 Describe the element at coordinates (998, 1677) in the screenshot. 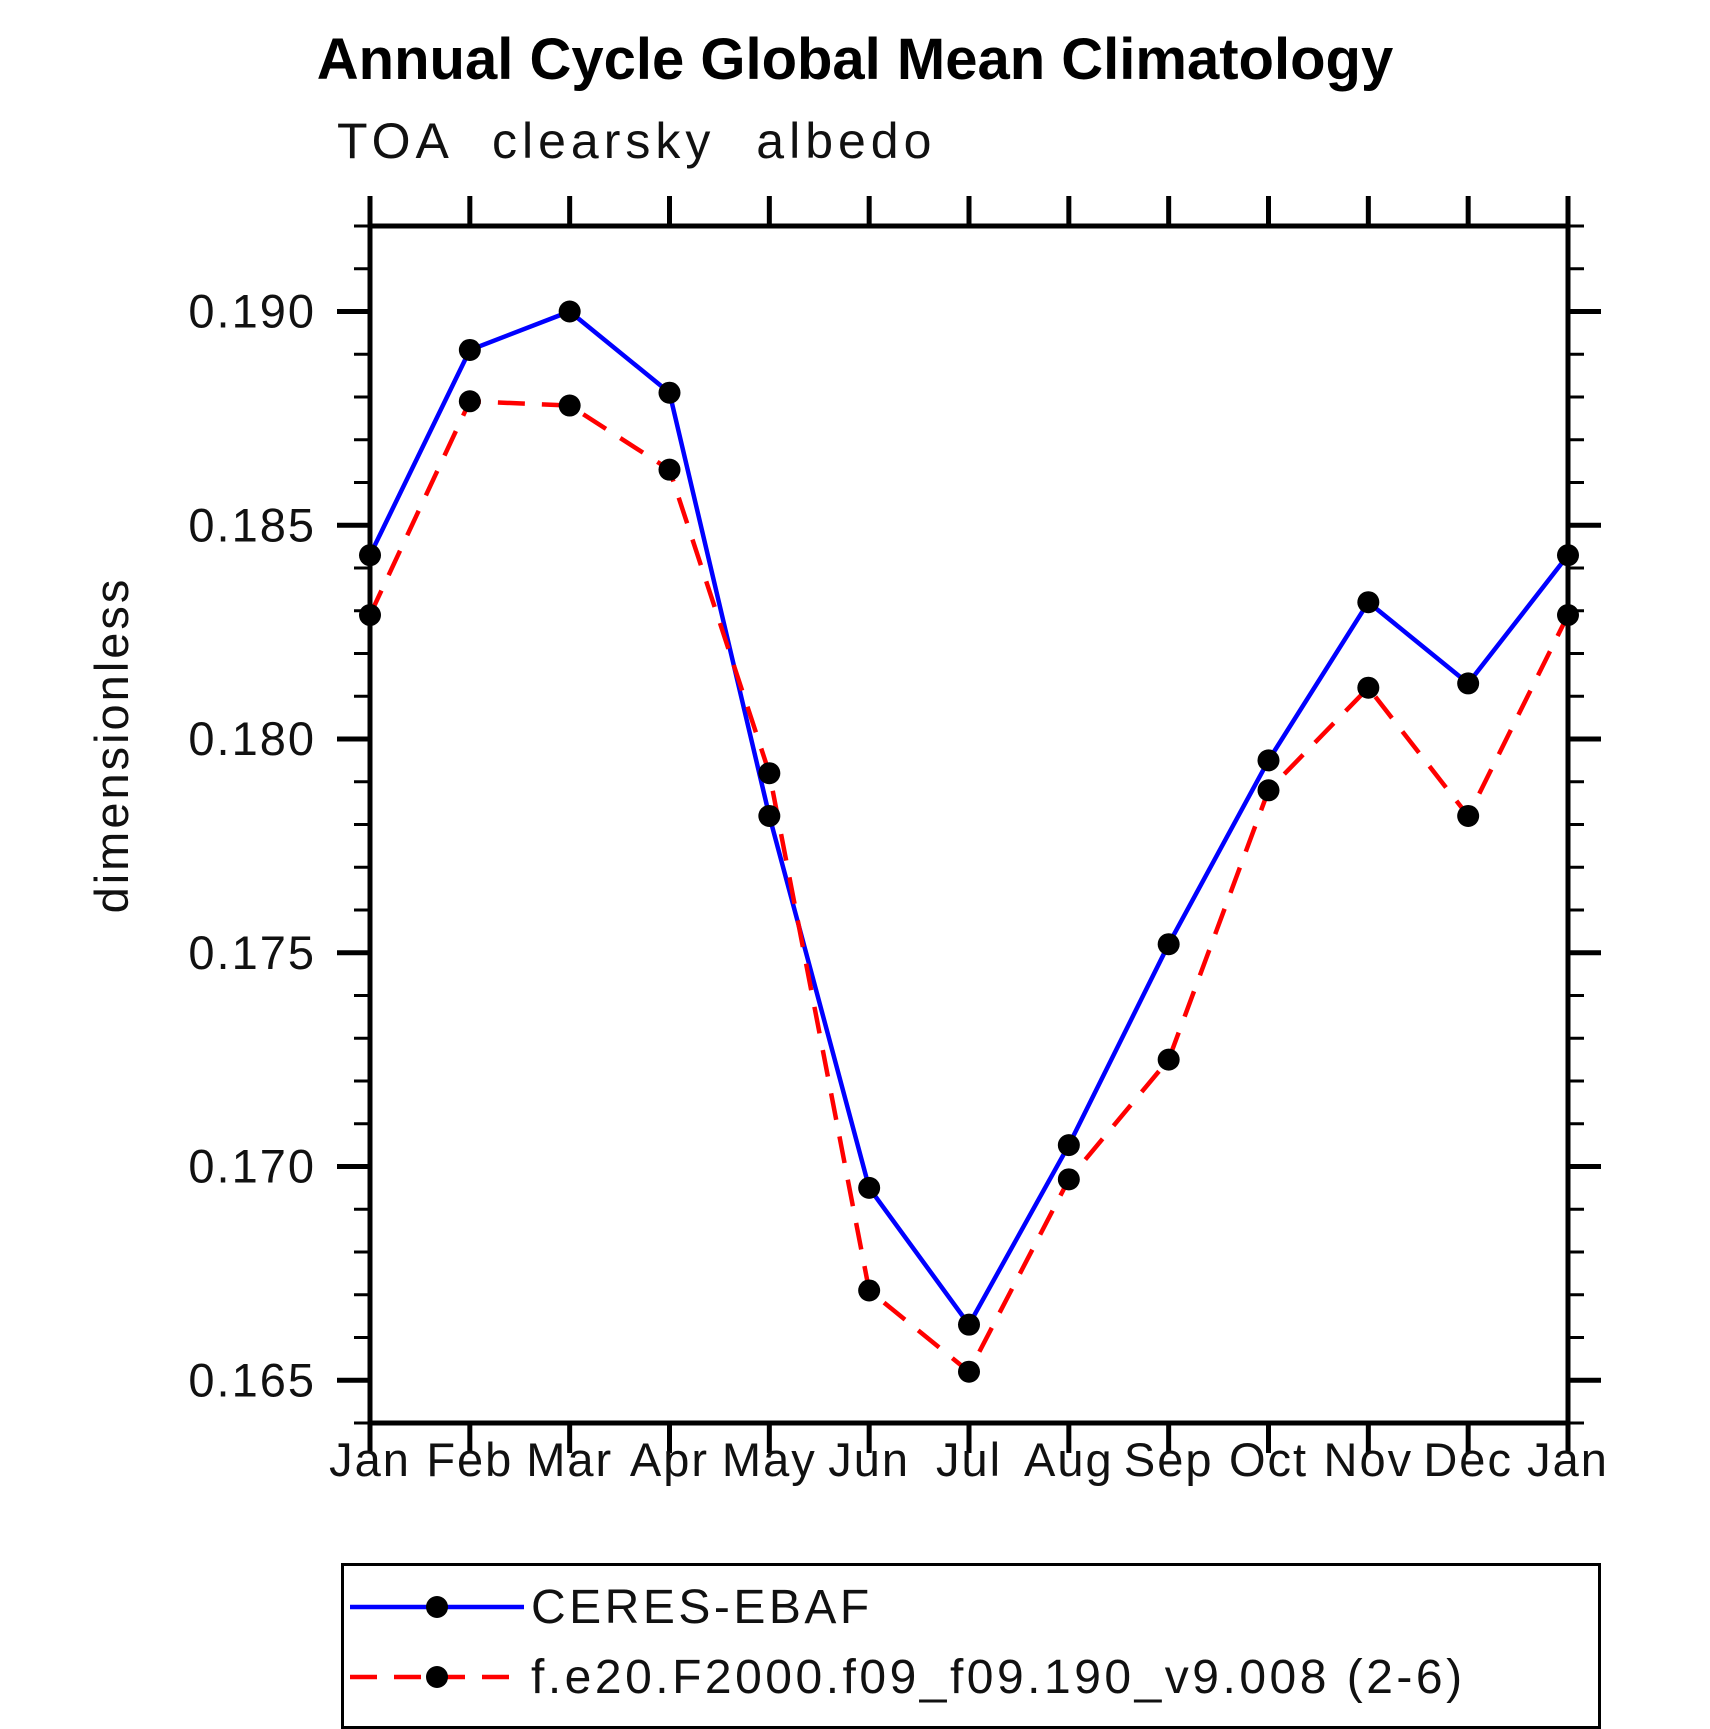

I see `legend-label-model: f.e20.F2000.f09_f09.190_v9.008 (2-6)` at that location.